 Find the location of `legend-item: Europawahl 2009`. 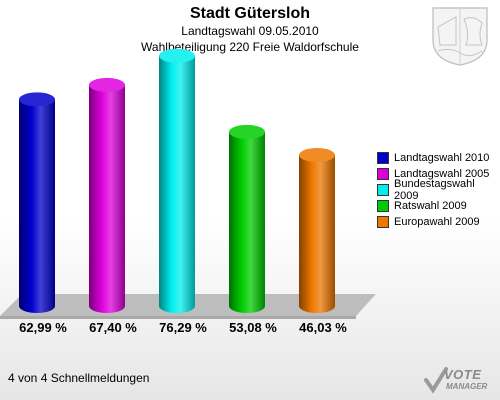

legend-item: Europawahl 2009 is located at coordinates (438, 222).